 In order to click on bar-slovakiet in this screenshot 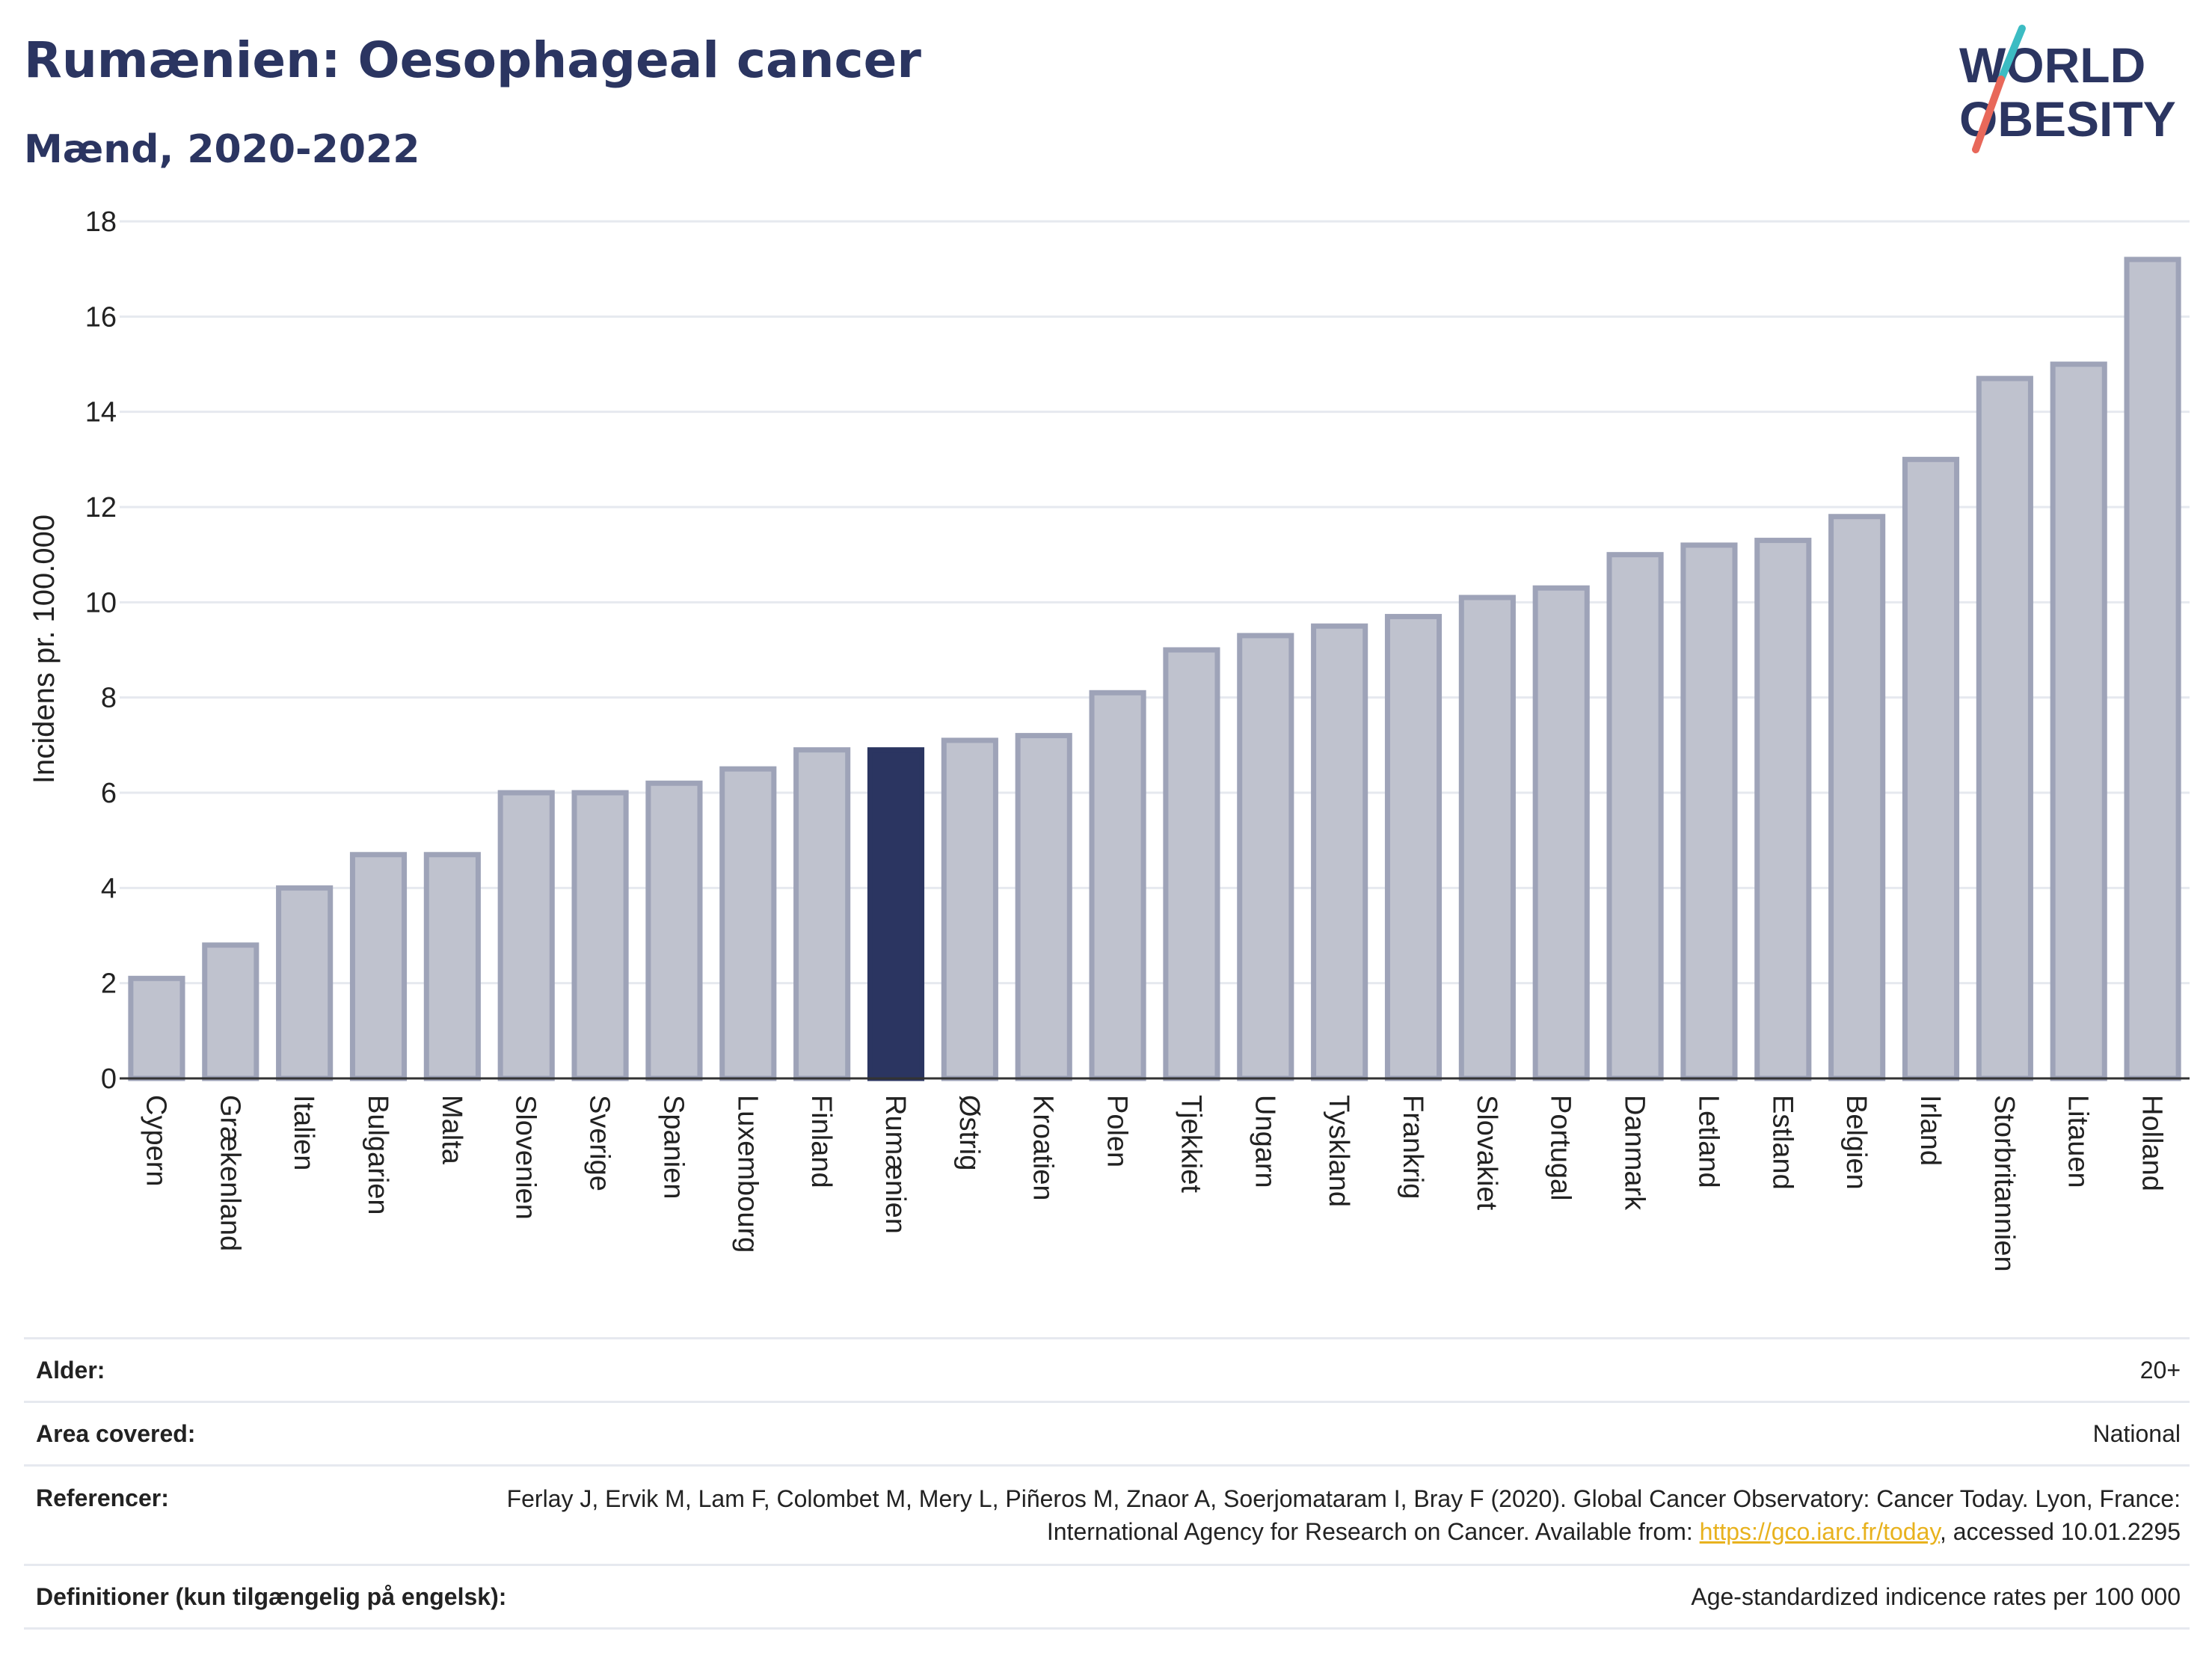, I will do `click(1487, 838)`.